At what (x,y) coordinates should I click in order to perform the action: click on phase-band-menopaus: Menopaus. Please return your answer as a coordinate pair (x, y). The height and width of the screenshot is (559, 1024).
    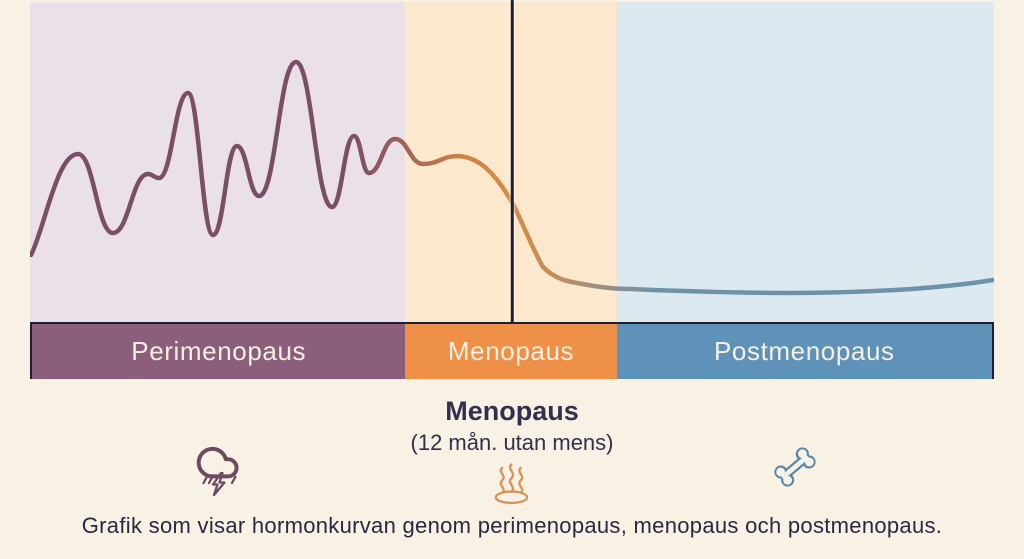
    Looking at the image, I should click on (511, 351).